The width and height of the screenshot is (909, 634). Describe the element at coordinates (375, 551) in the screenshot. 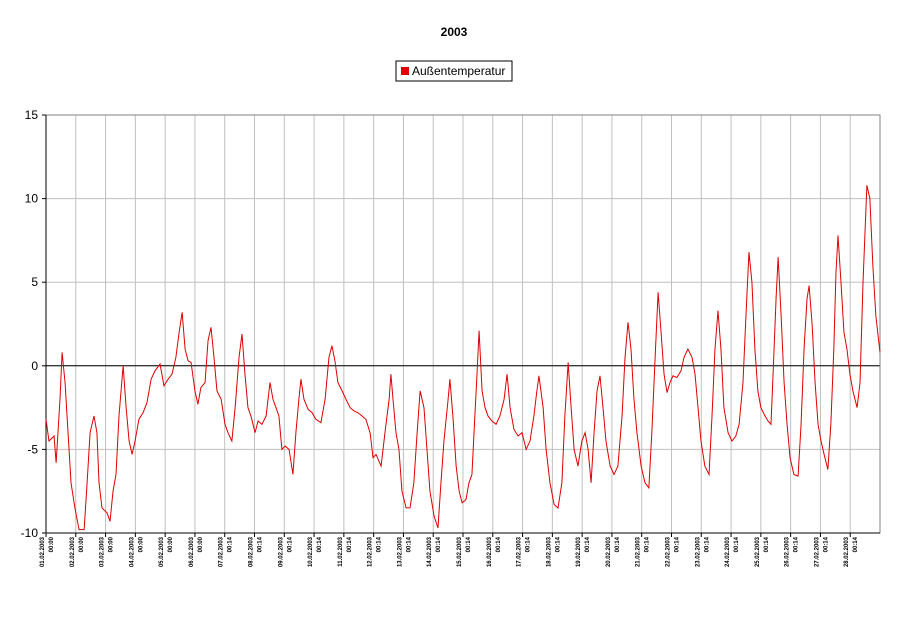

I see `x-tick-label: 12.02.2003 00:14` at that location.